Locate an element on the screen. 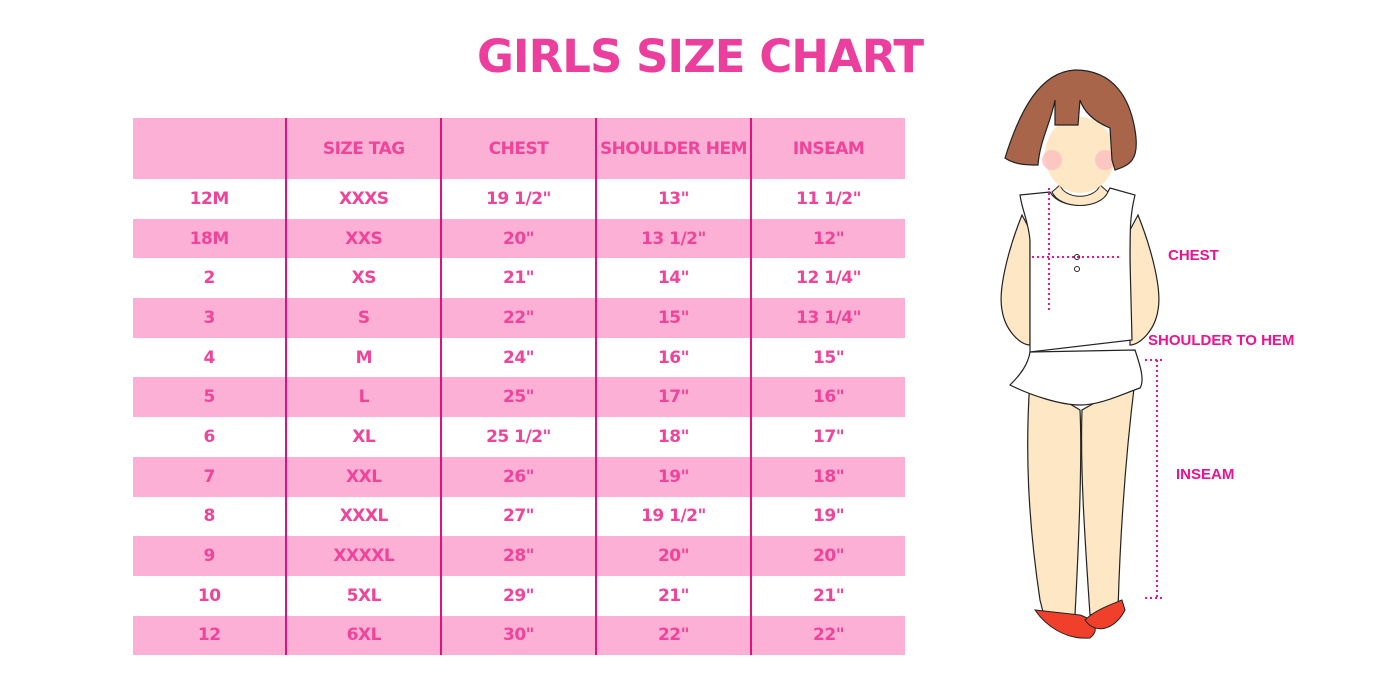  table-row: 7 XXL 26" 19" 18" is located at coordinates (519, 476).